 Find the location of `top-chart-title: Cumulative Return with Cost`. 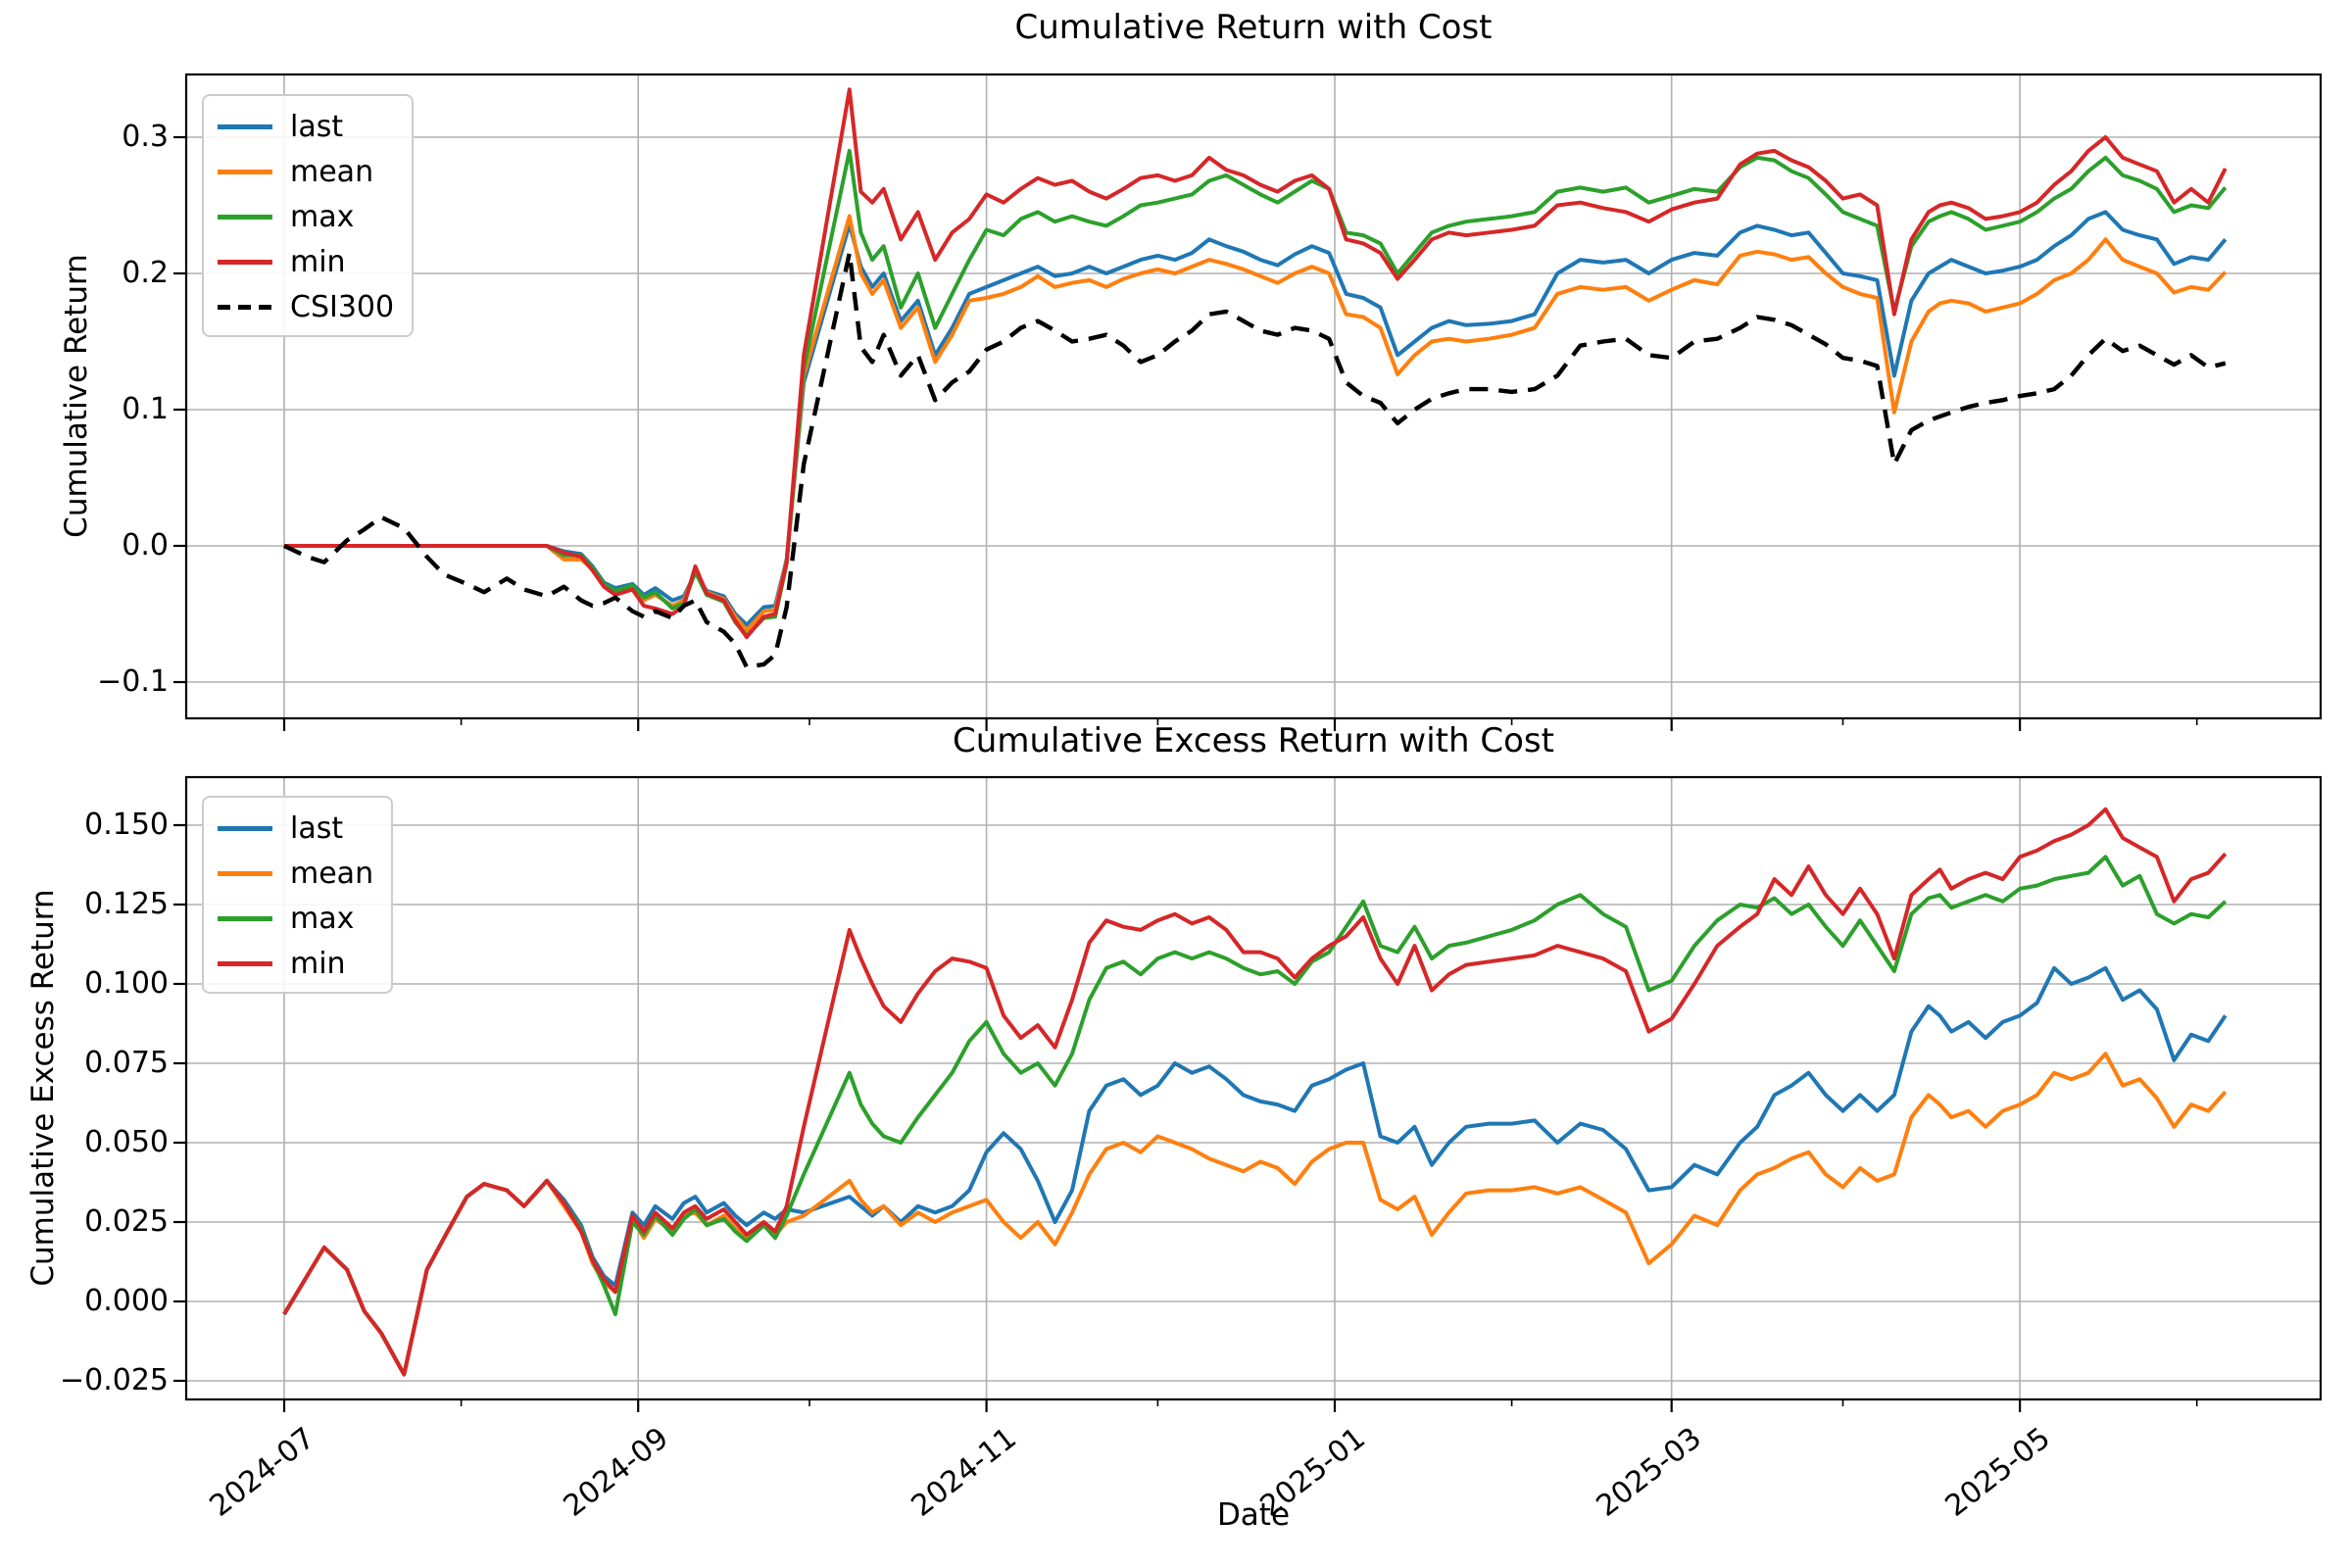

top-chart-title: Cumulative Return with Cost is located at coordinates (1253, 27).